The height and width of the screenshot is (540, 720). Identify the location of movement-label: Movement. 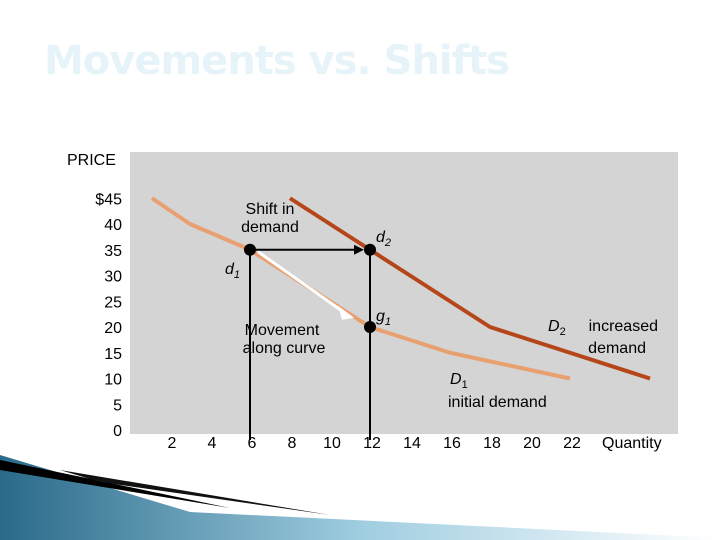
(282, 330).